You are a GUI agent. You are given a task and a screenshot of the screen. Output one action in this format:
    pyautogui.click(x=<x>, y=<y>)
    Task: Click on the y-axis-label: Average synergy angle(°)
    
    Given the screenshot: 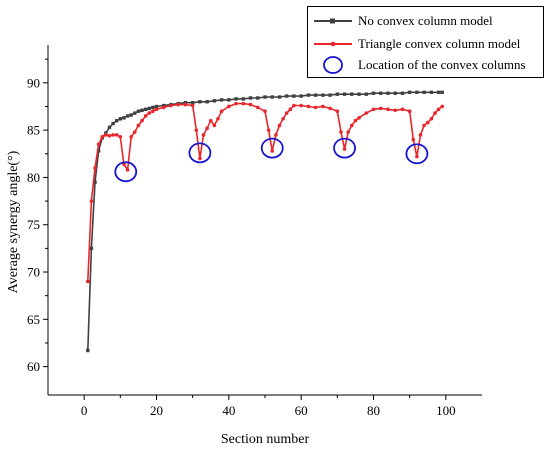 What is the action you would take?
    pyautogui.click(x=13, y=222)
    